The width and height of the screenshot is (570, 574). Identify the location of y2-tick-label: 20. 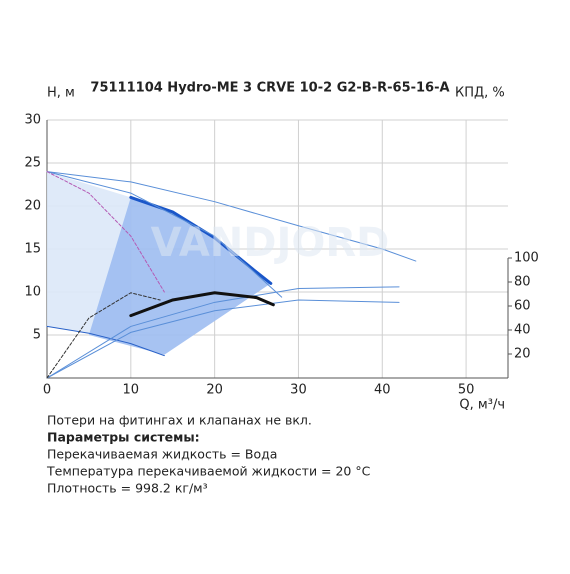
(522, 354).